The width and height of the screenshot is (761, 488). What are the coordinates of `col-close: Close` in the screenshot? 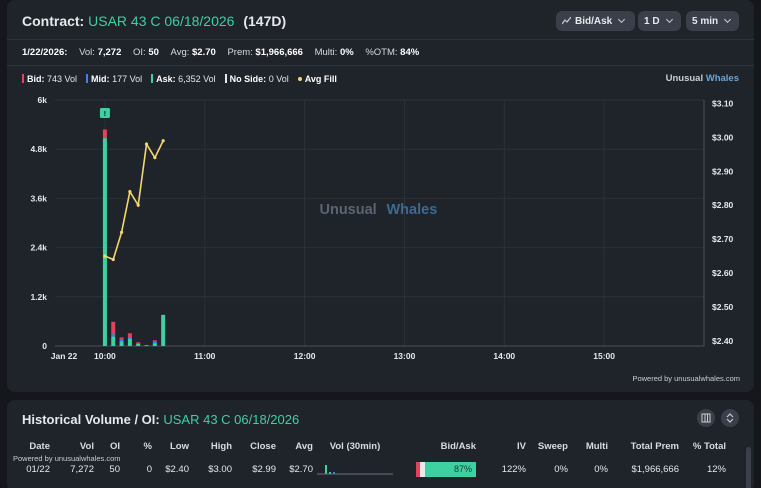 It's located at (263, 446).